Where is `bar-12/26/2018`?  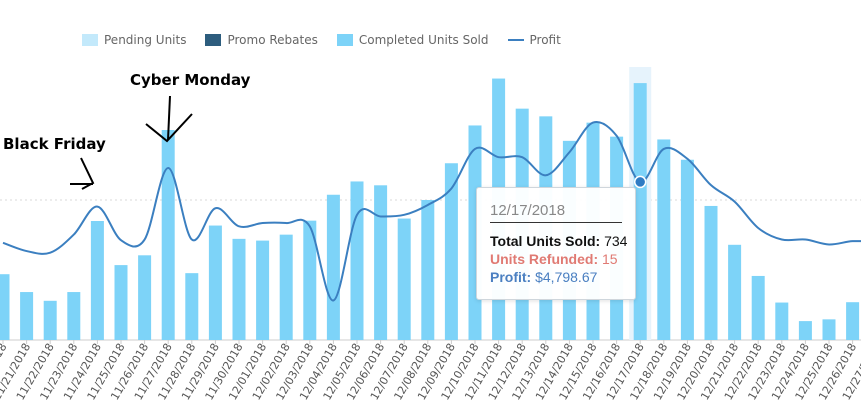 bar-12/26/2018 is located at coordinates (853, 321).